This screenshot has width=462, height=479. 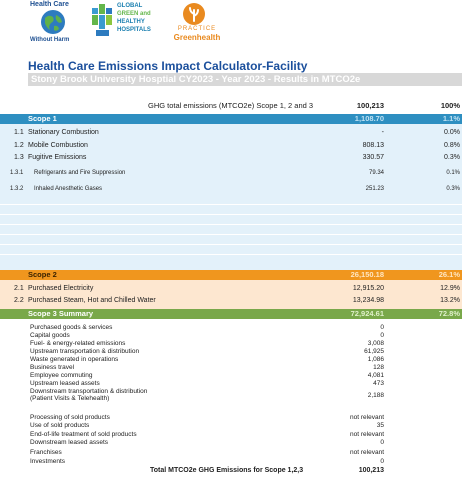 I want to click on row-value: 2,188, so click(x=375, y=395).